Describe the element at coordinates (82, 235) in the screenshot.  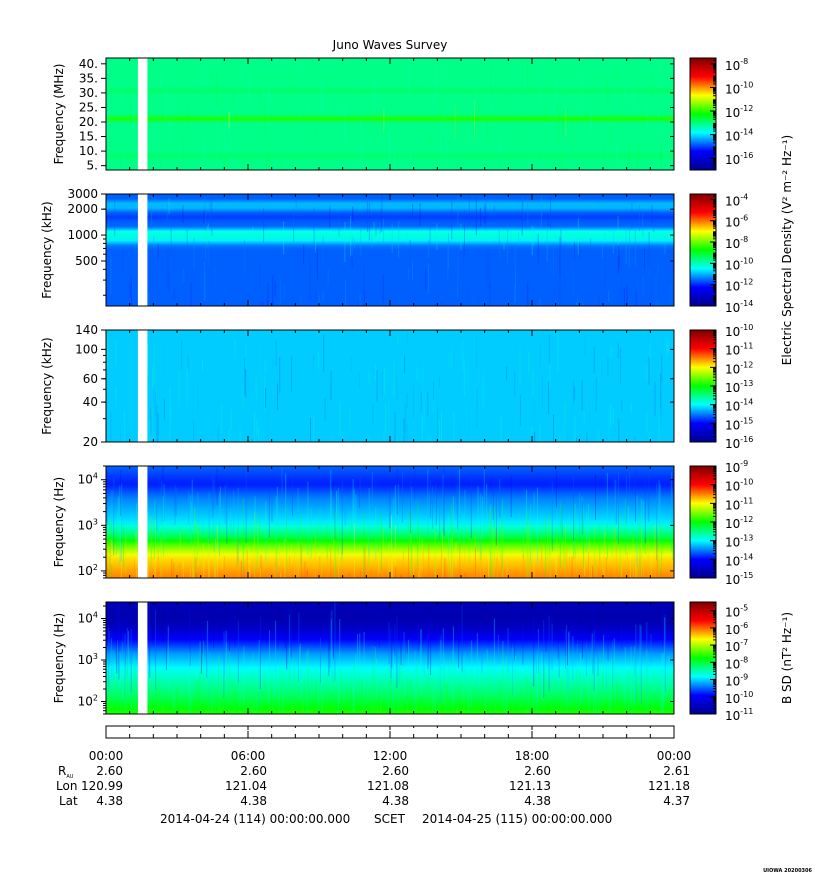
I see `y-tick-label: 1000` at that location.